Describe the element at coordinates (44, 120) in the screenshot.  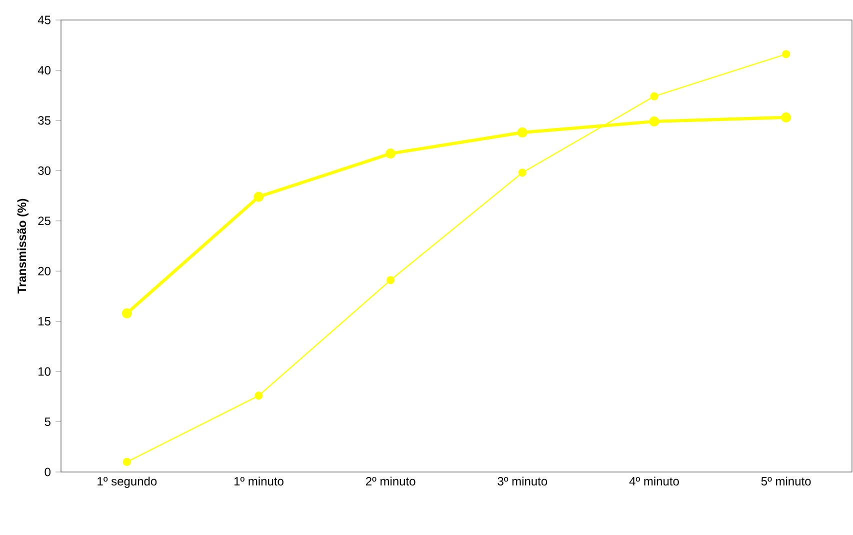
I see `y-tick-label: 35` at that location.